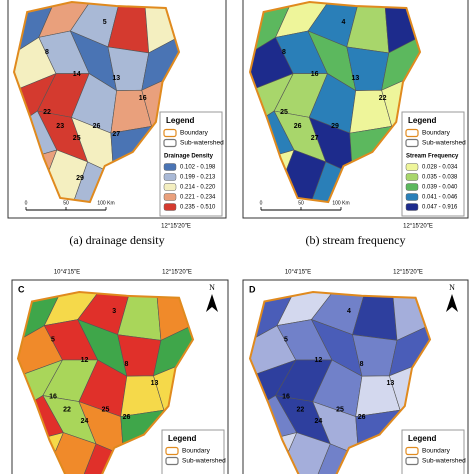 This screenshot has height=474, width=474. What do you see at coordinates (356, 240) in the screenshot?
I see `caption: (b) stream frequency` at bounding box center [356, 240].